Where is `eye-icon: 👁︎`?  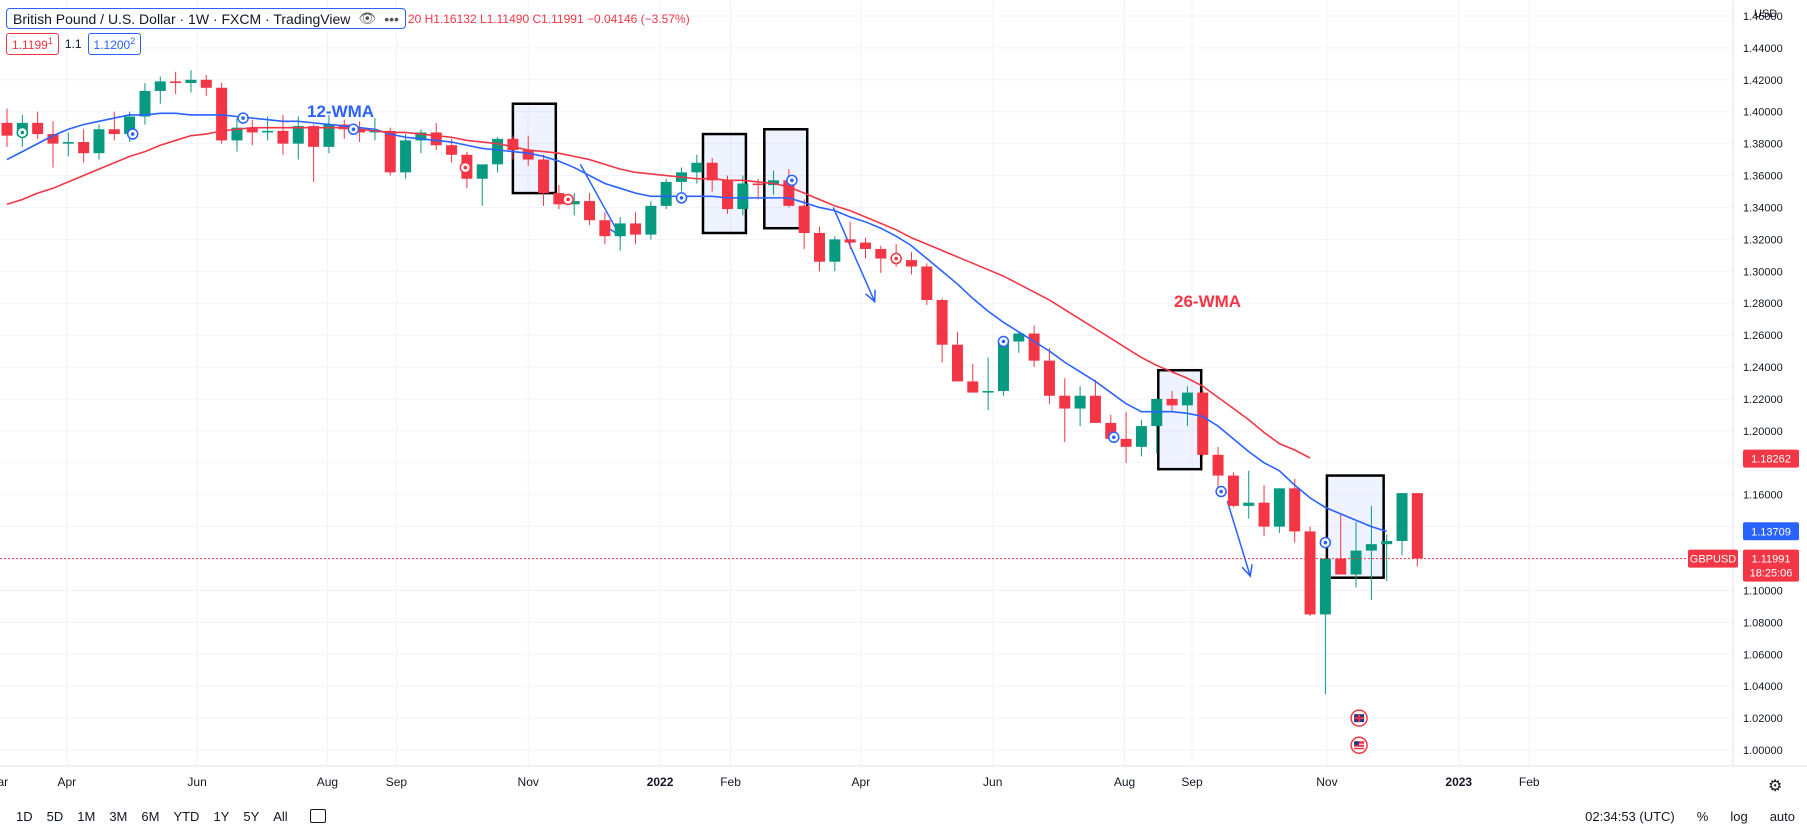 eye-icon: 👁︎ is located at coordinates (367, 18).